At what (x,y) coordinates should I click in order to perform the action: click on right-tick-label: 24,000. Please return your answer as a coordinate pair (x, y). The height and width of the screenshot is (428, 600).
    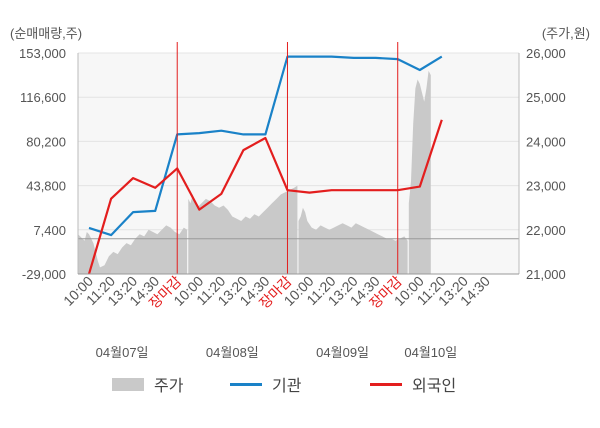
    Looking at the image, I should click on (546, 141).